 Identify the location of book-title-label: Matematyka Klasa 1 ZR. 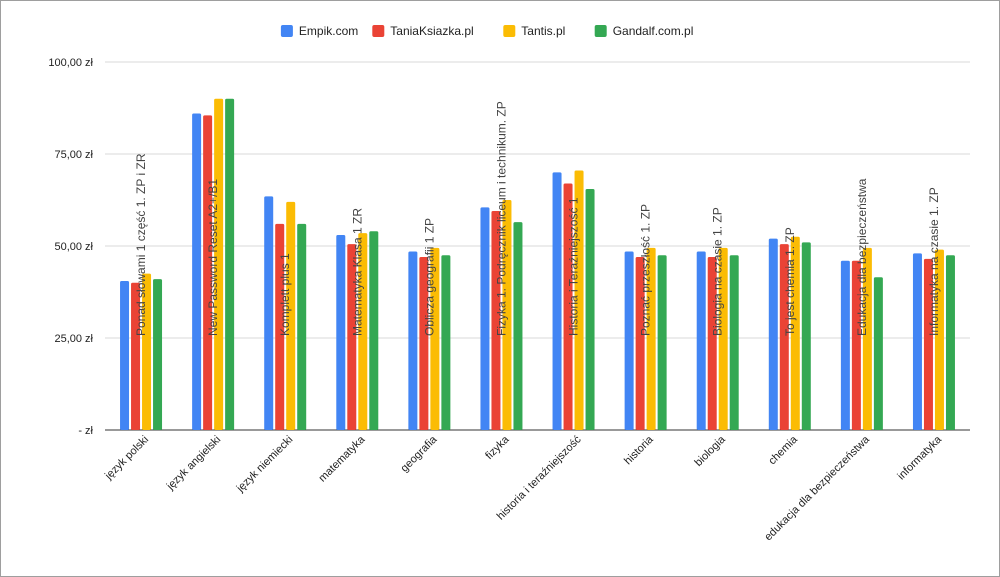
(357, 272).